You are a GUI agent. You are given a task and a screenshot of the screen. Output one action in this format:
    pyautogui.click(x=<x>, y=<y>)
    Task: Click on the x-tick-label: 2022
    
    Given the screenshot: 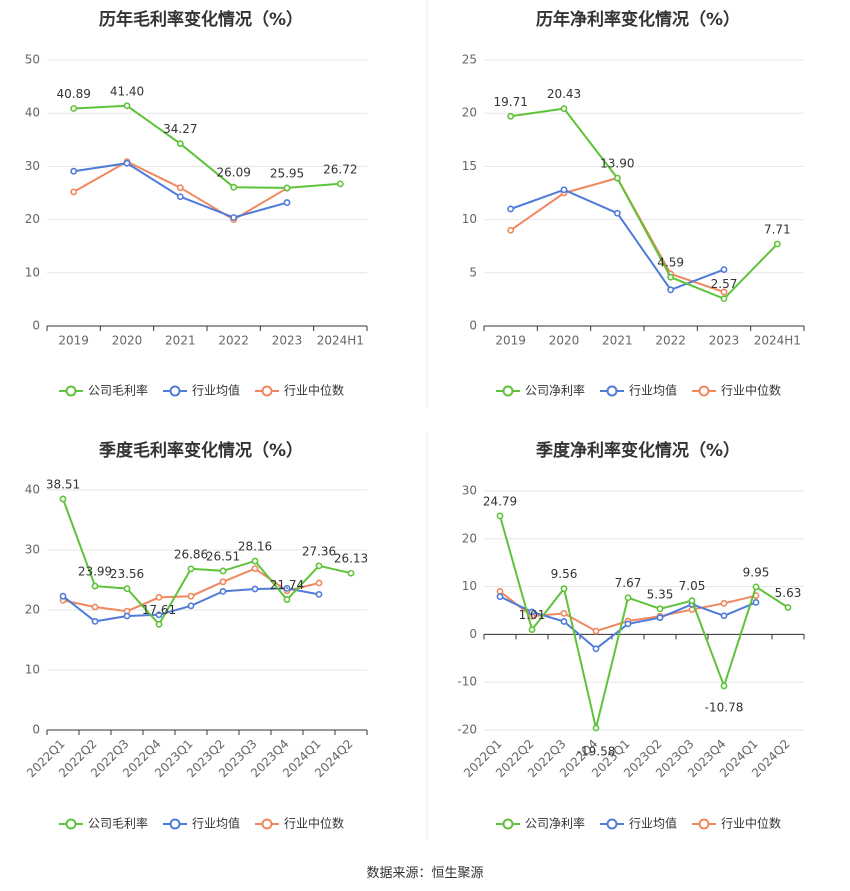 What is the action you would take?
    pyautogui.click(x=670, y=341)
    